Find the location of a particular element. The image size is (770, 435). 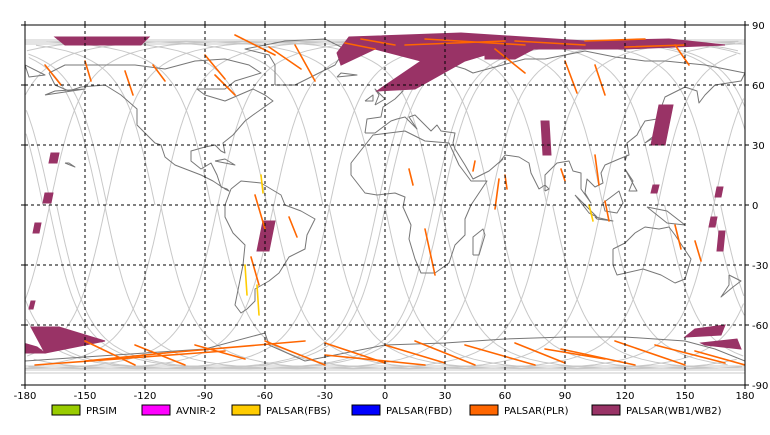

x-tick-label: 120 is located at coordinates (624, 396).